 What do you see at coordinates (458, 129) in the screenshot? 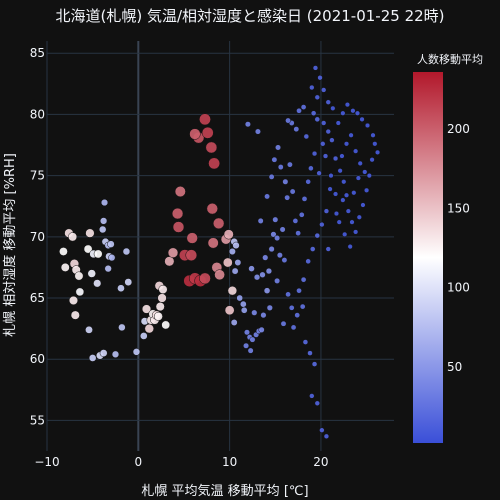
I see `colorbar-tick-label: 200` at bounding box center [458, 129].